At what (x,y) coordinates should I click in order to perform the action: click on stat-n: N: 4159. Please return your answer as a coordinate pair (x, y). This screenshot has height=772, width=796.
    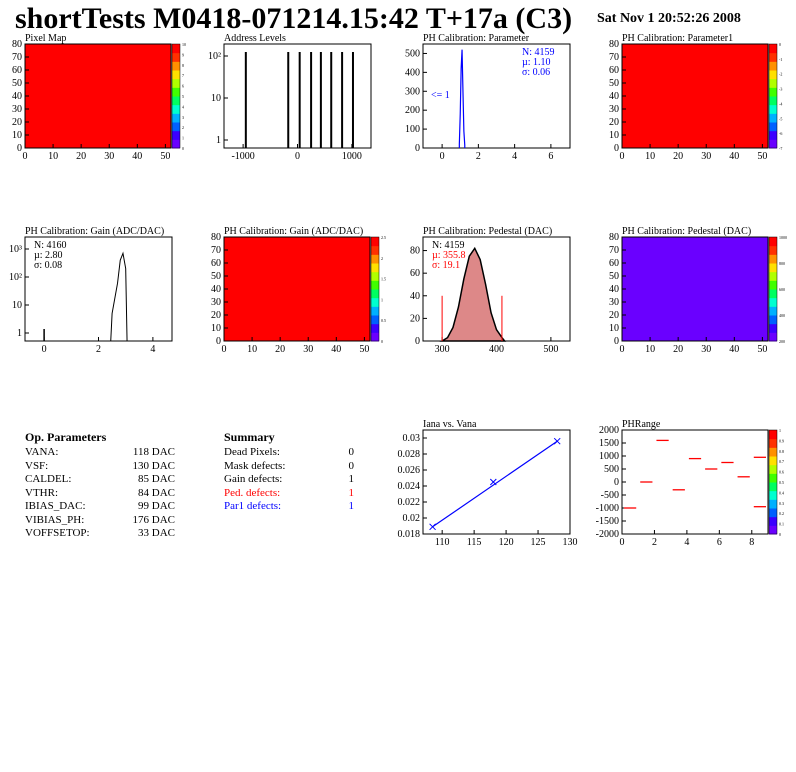
    Looking at the image, I should click on (448, 245).